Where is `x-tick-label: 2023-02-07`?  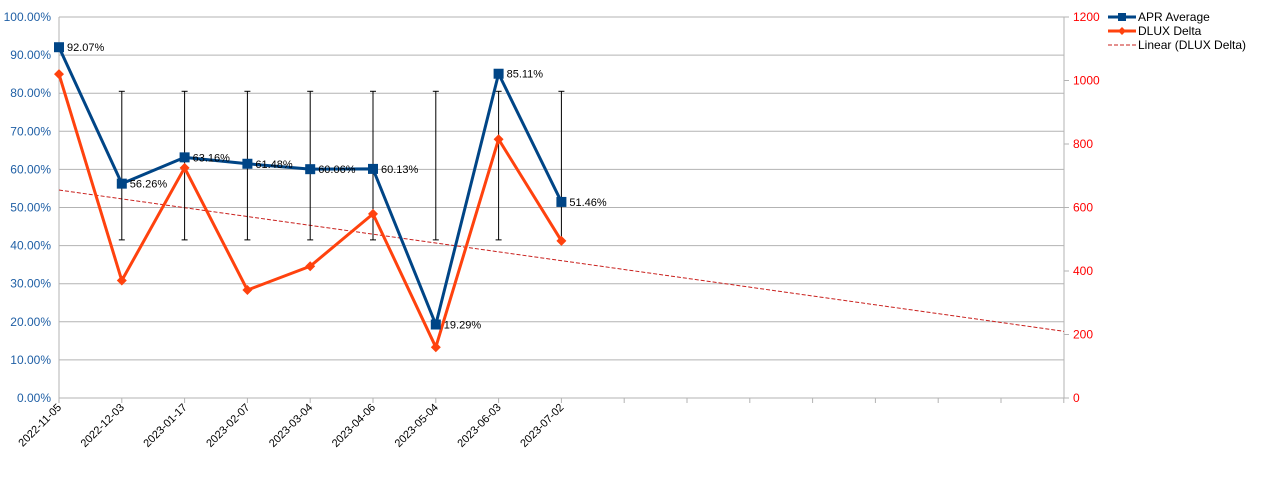 x-tick-label: 2023-02-07 is located at coordinates (228, 426).